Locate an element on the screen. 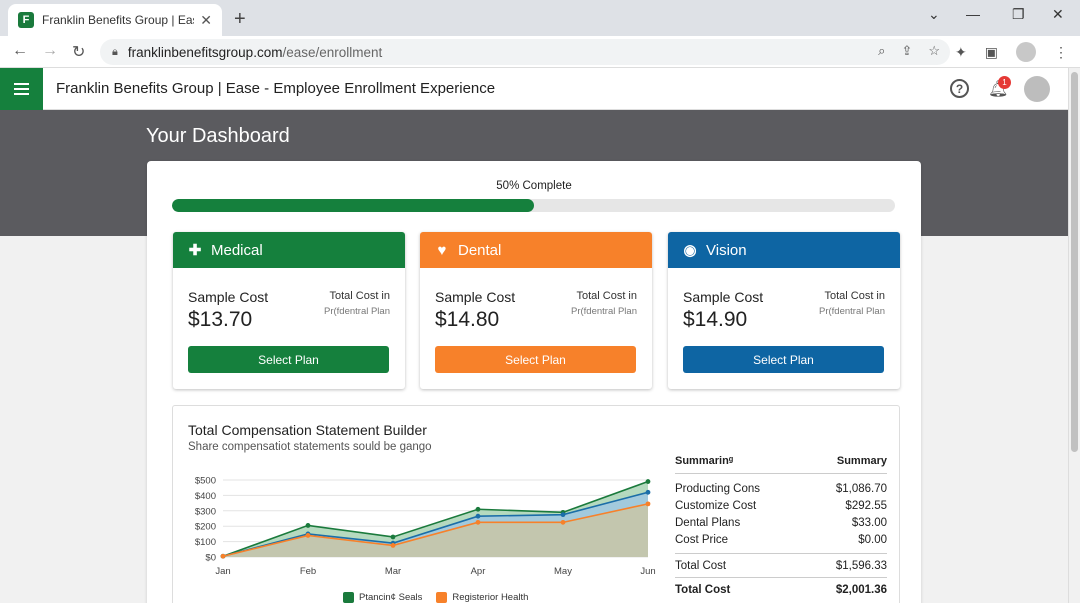 The height and width of the screenshot is (603, 1080). user-avatar is located at coordinates (1037, 89).